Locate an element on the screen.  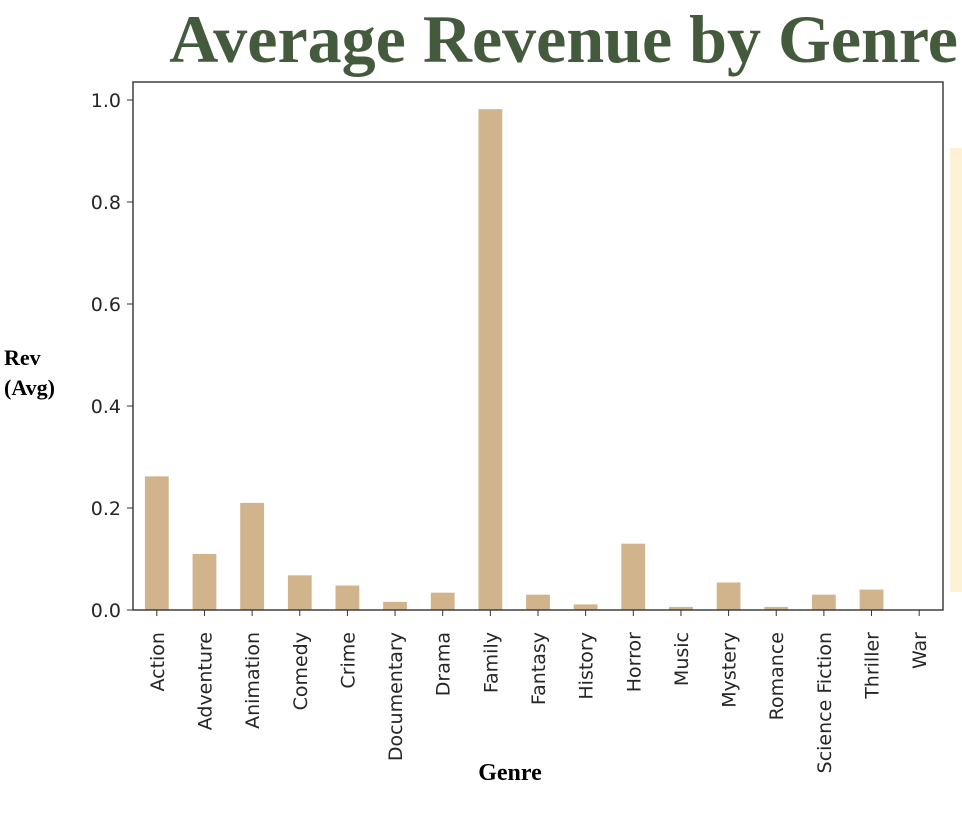
y-tick-label: 0.4 is located at coordinates (106, 407).